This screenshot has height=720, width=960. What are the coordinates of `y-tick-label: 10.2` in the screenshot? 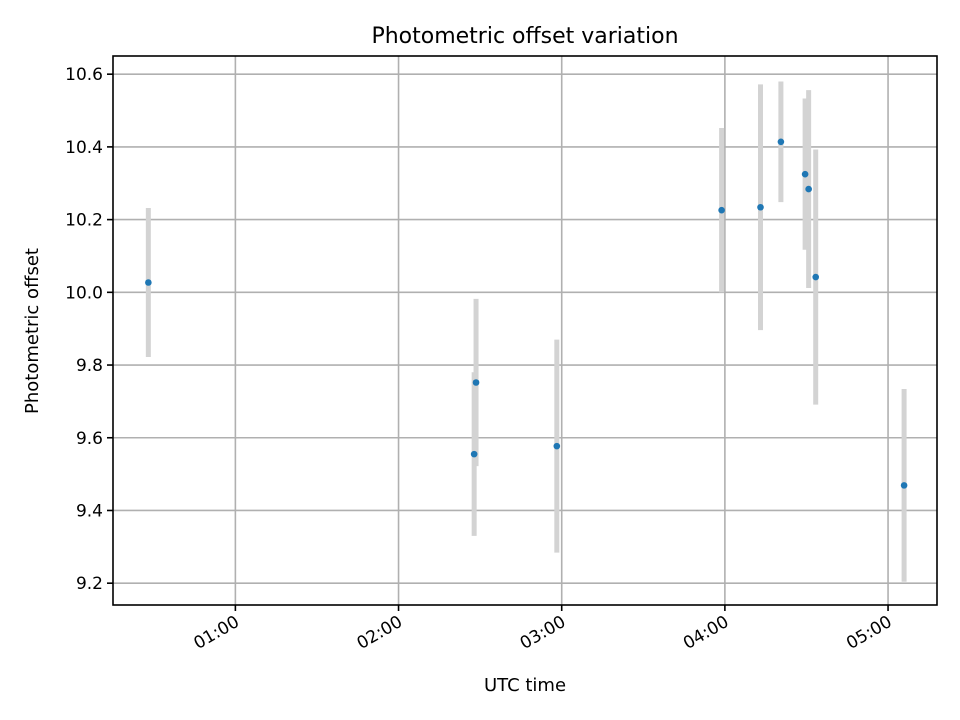 It's located at (84, 221).